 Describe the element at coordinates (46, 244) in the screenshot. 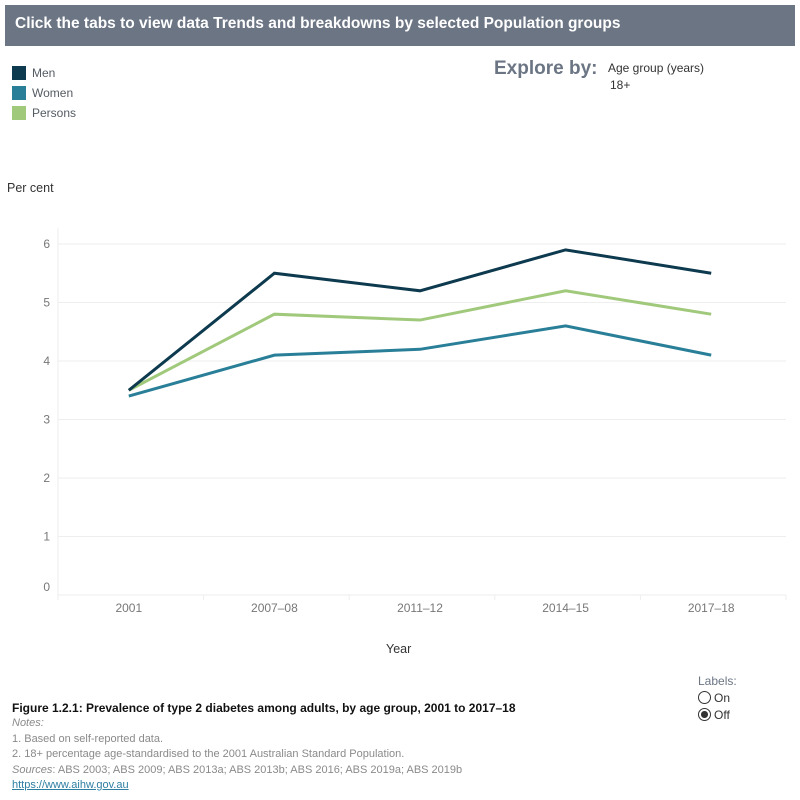

I see `y-tick-label: 6` at that location.